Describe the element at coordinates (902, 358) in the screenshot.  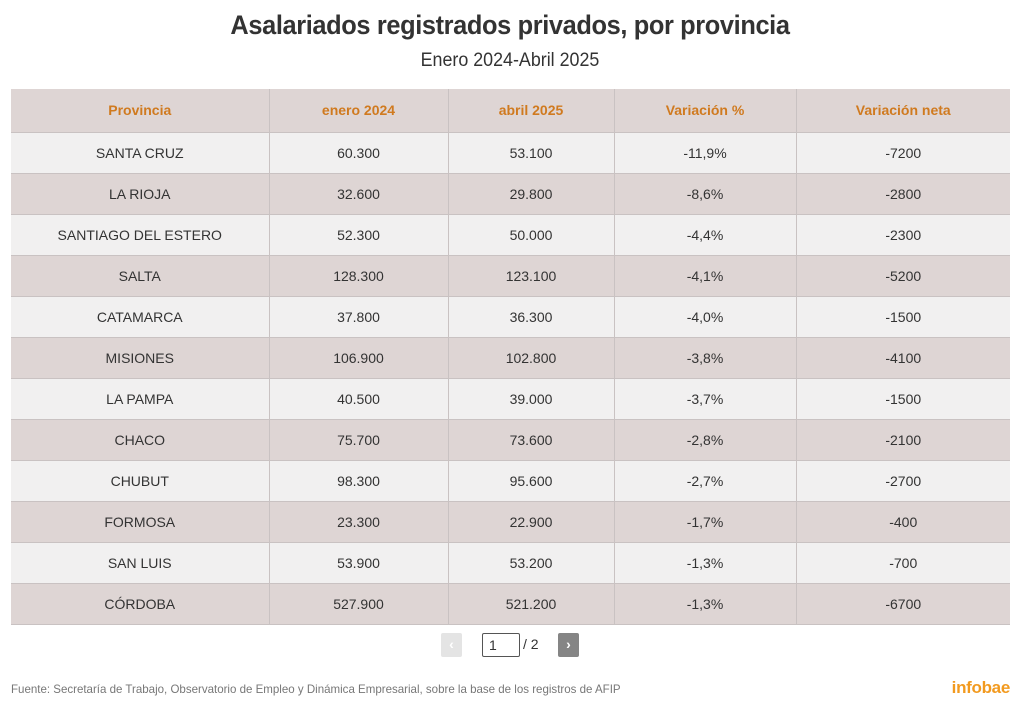
I see `table-cell-variacion-neta: -4100` at that location.